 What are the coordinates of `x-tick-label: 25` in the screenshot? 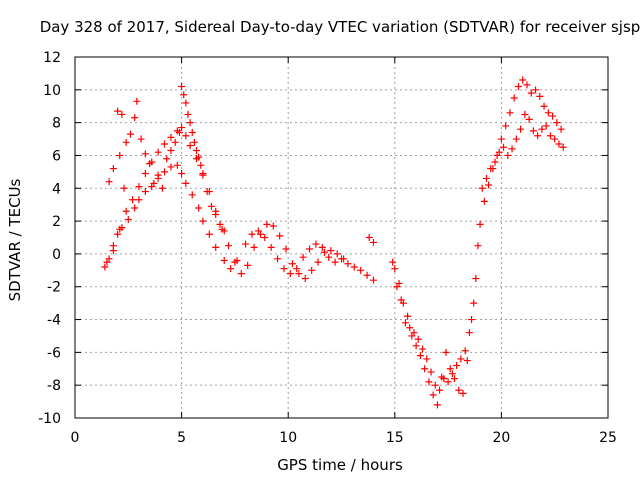 It's located at (608, 438).